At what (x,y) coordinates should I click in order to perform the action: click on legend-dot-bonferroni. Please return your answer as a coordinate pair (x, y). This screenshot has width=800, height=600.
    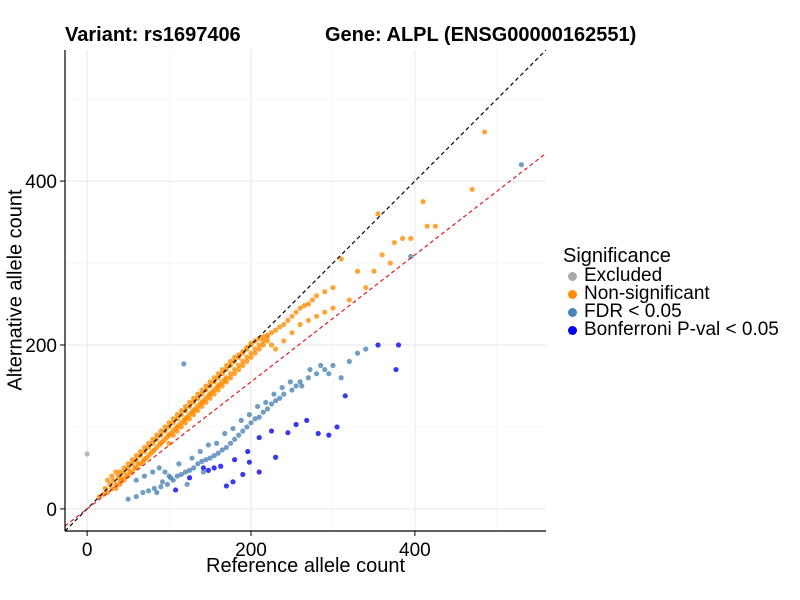
    Looking at the image, I should click on (572, 330).